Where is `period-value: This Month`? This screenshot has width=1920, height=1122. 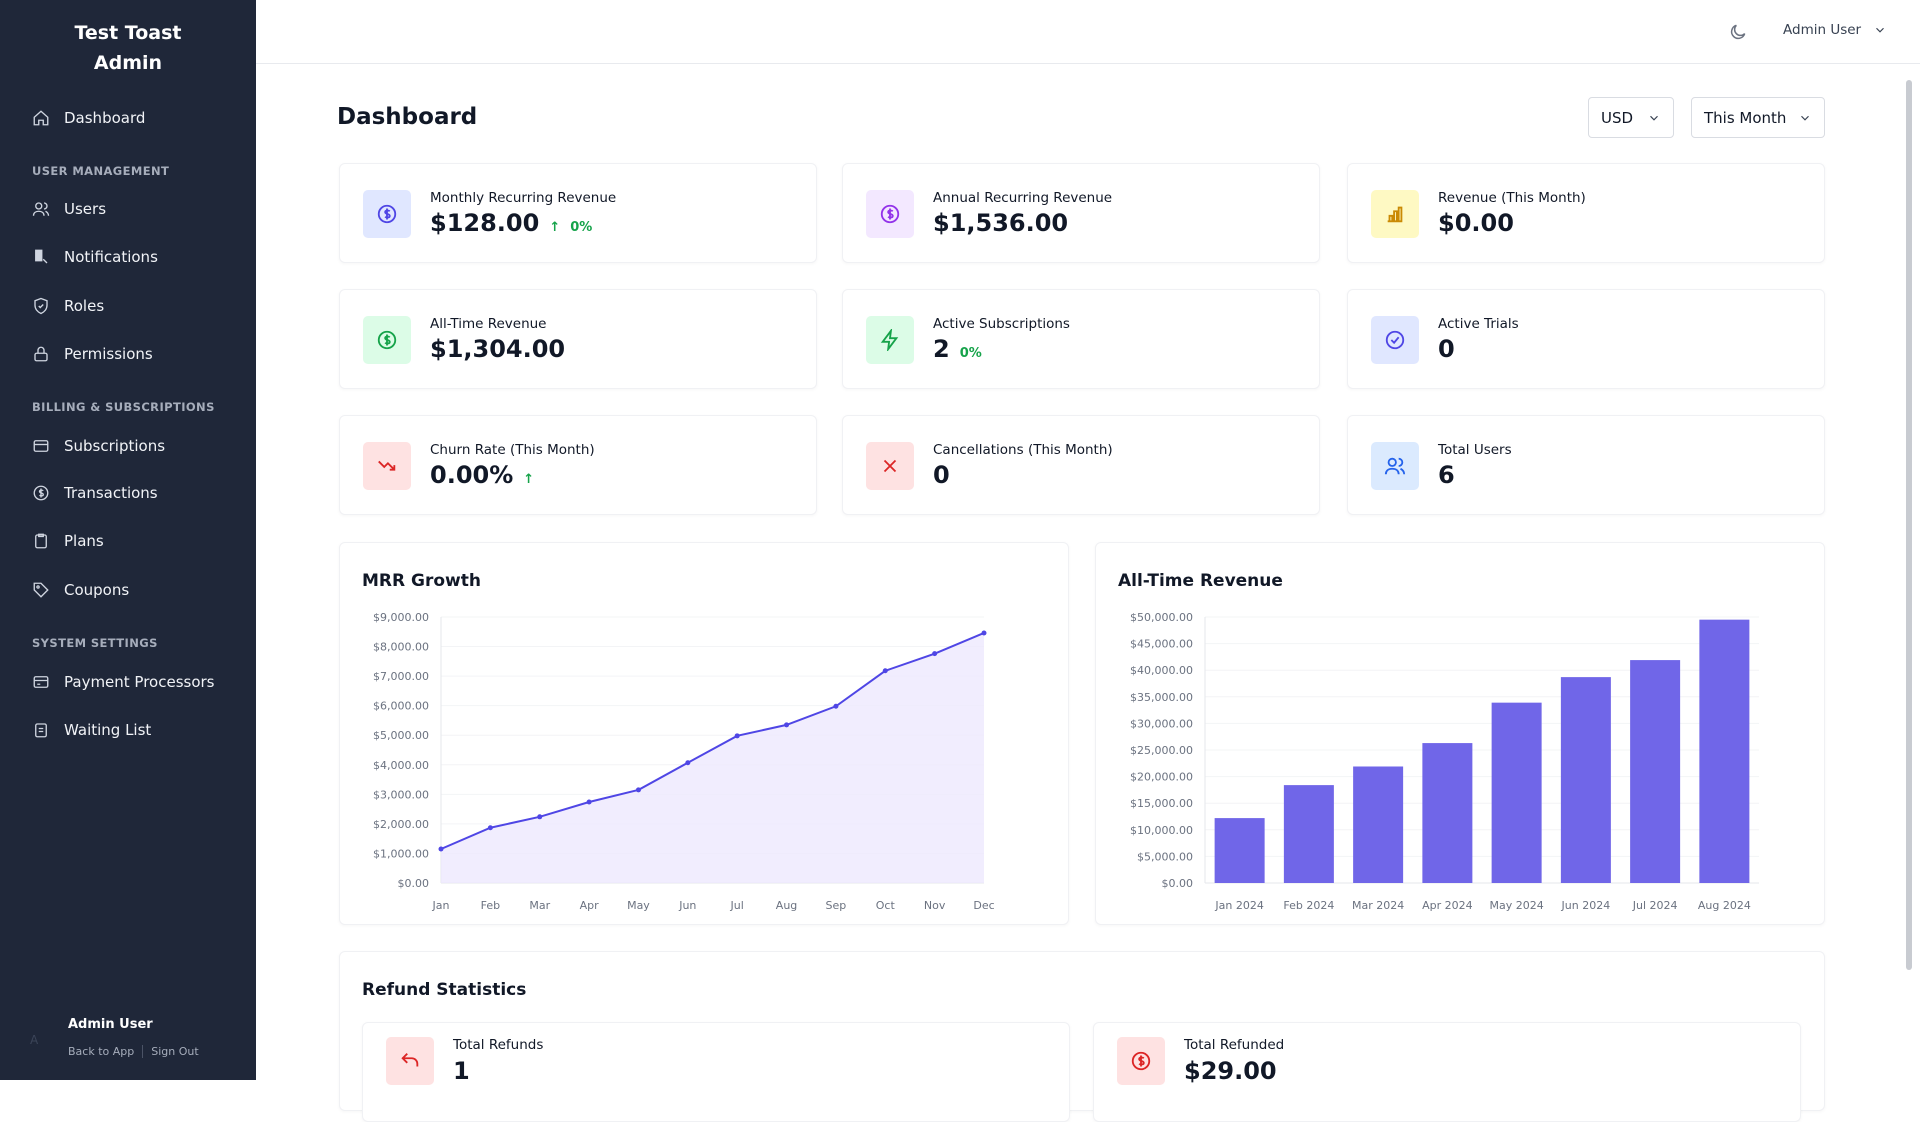
period-value: This Month is located at coordinates (1745, 117).